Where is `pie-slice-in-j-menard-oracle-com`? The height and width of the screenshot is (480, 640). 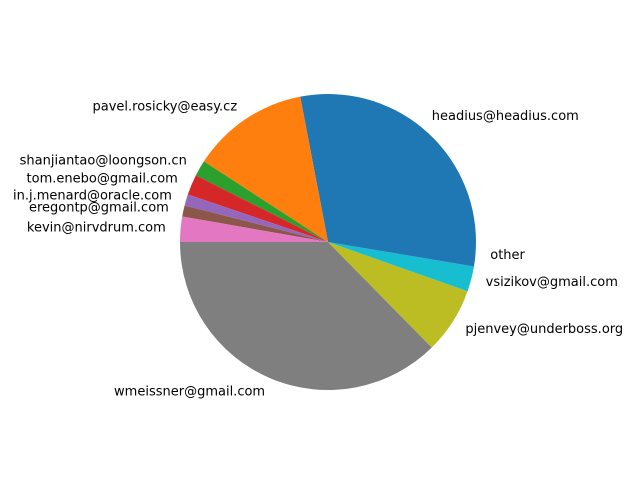 pie-slice-in-j-menard-oracle-com is located at coordinates (256, 218).